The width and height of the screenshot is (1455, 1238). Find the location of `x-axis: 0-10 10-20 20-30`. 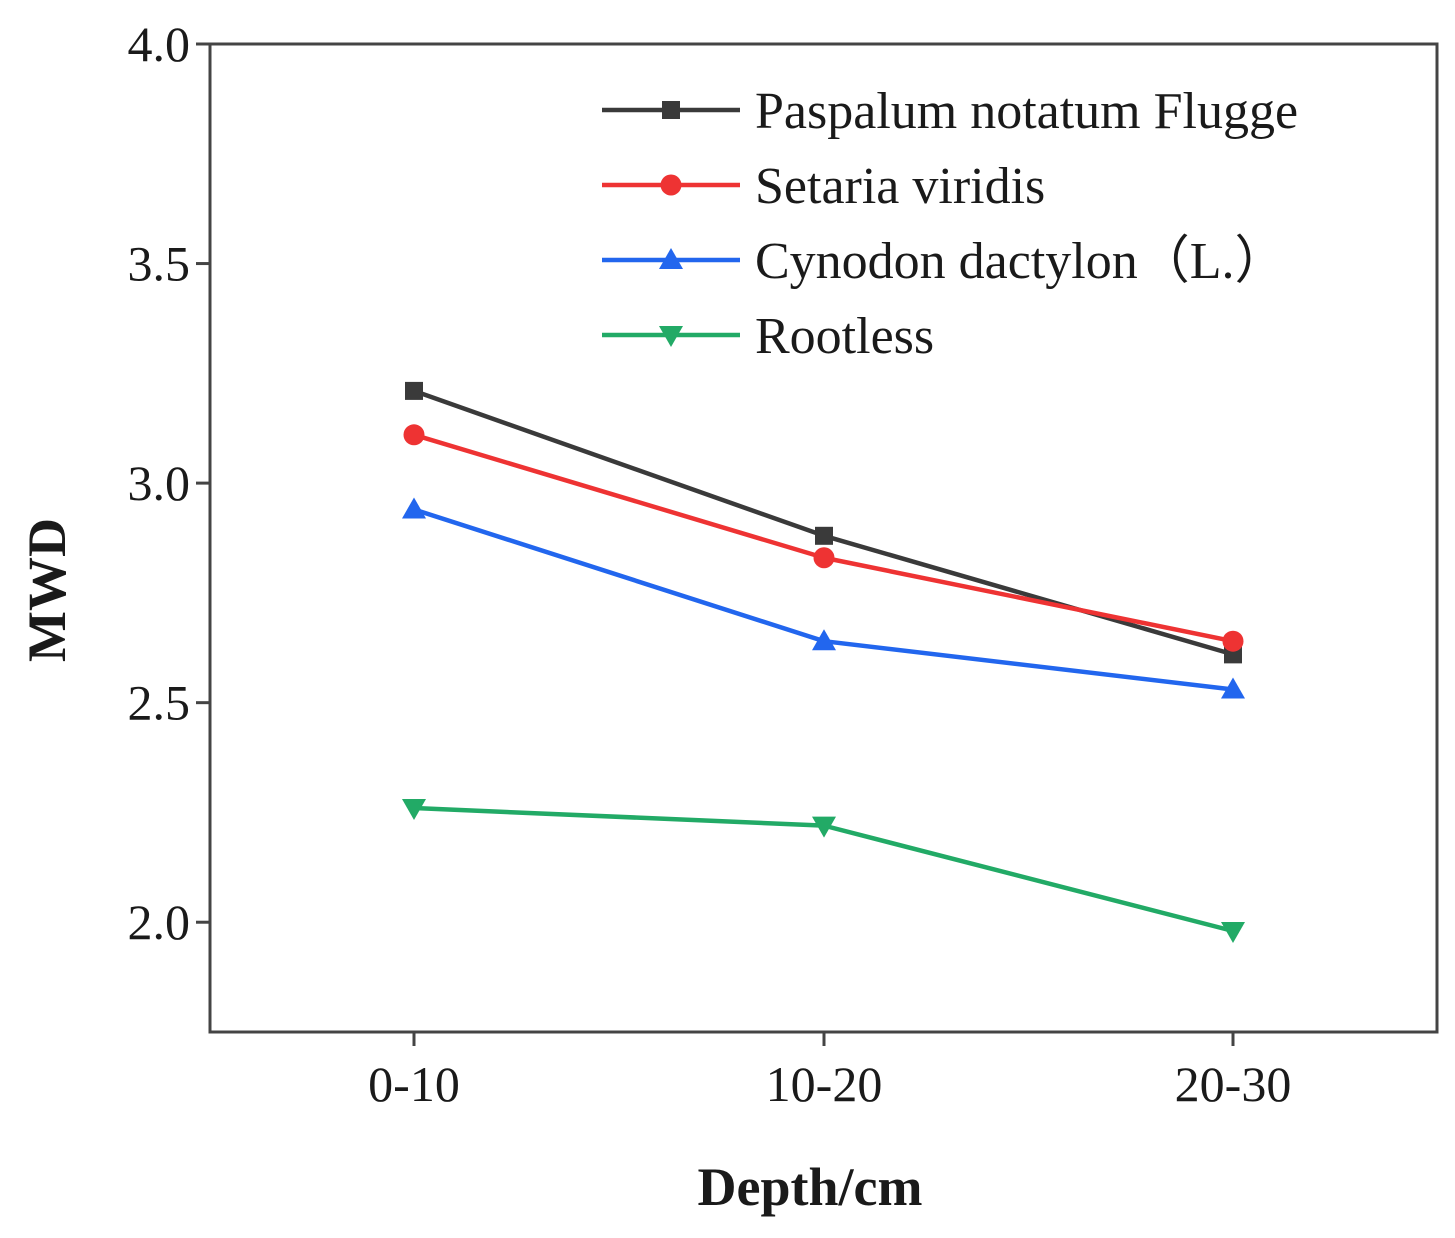

x-axis: 0-10 10-20 20-30 is located at coordinates (829, 1072).